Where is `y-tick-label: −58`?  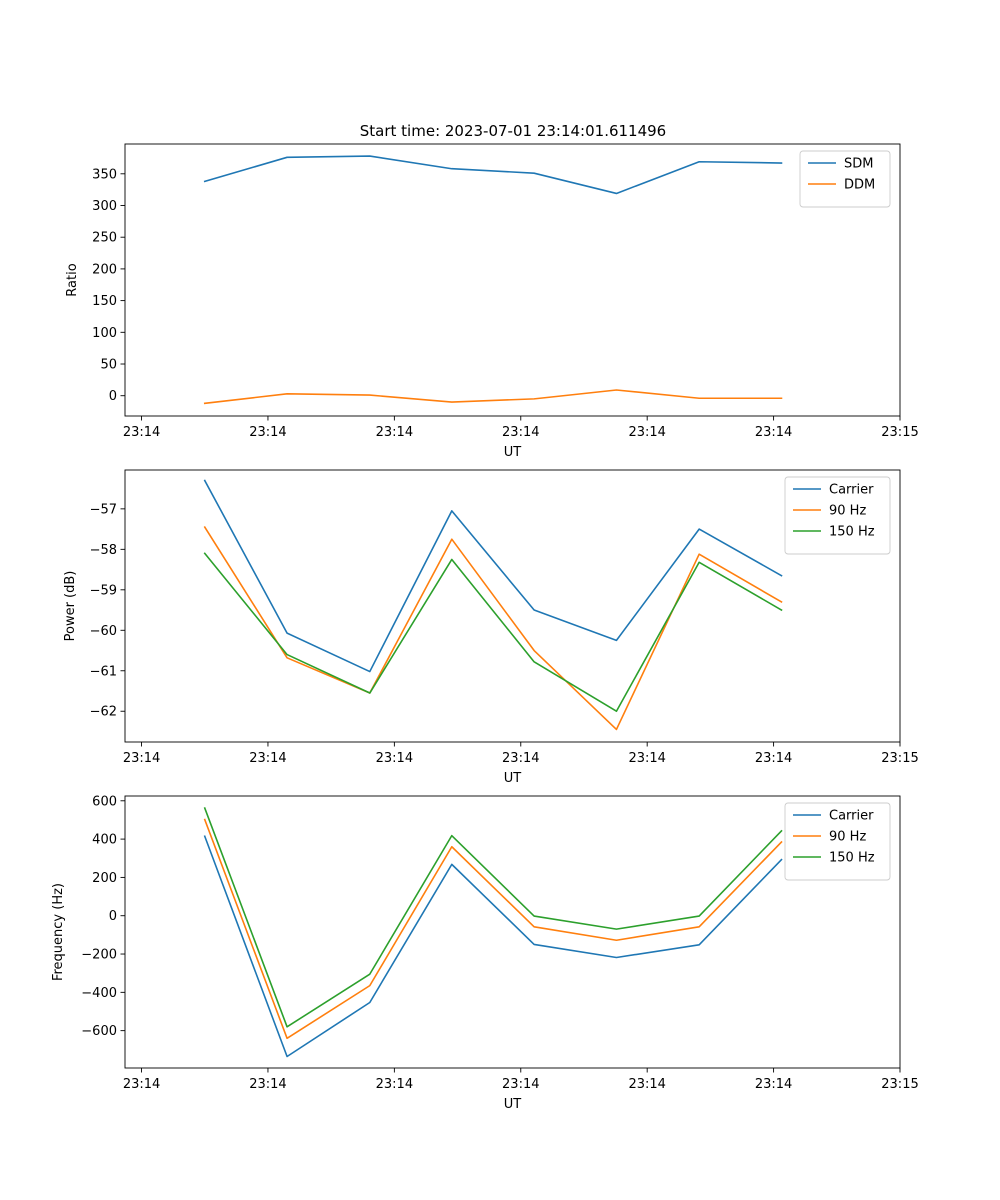
y-tick-label: −58 is located at coordinates (103, 550).